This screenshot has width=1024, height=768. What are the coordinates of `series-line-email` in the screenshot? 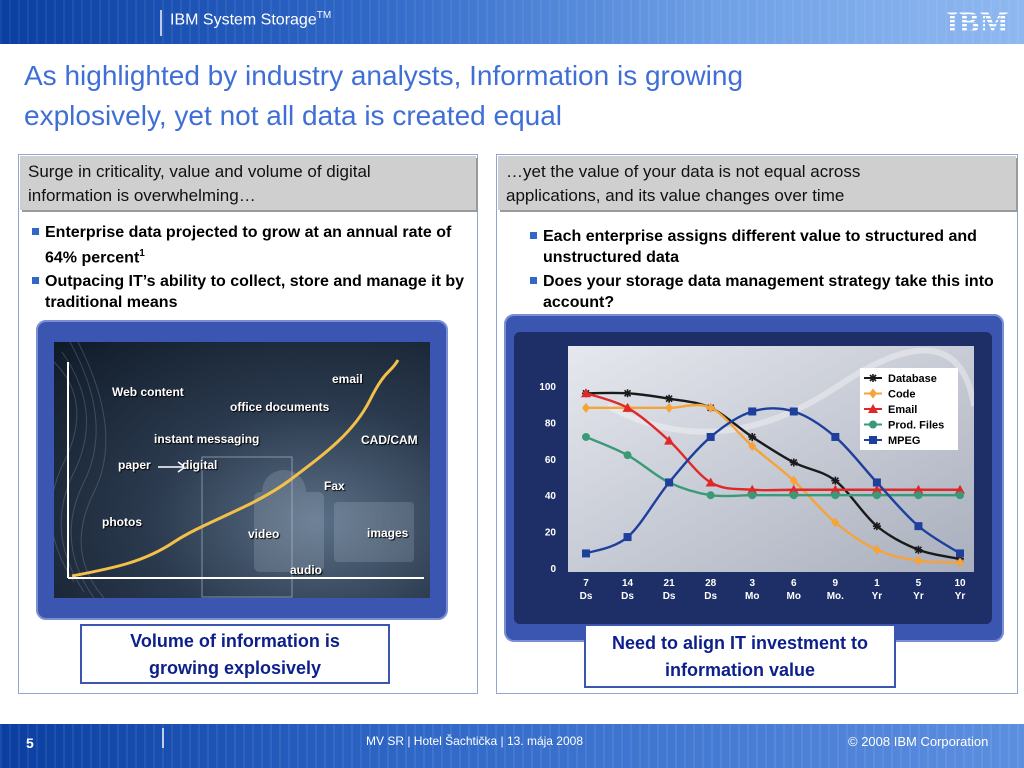 It's located at (772, 442).